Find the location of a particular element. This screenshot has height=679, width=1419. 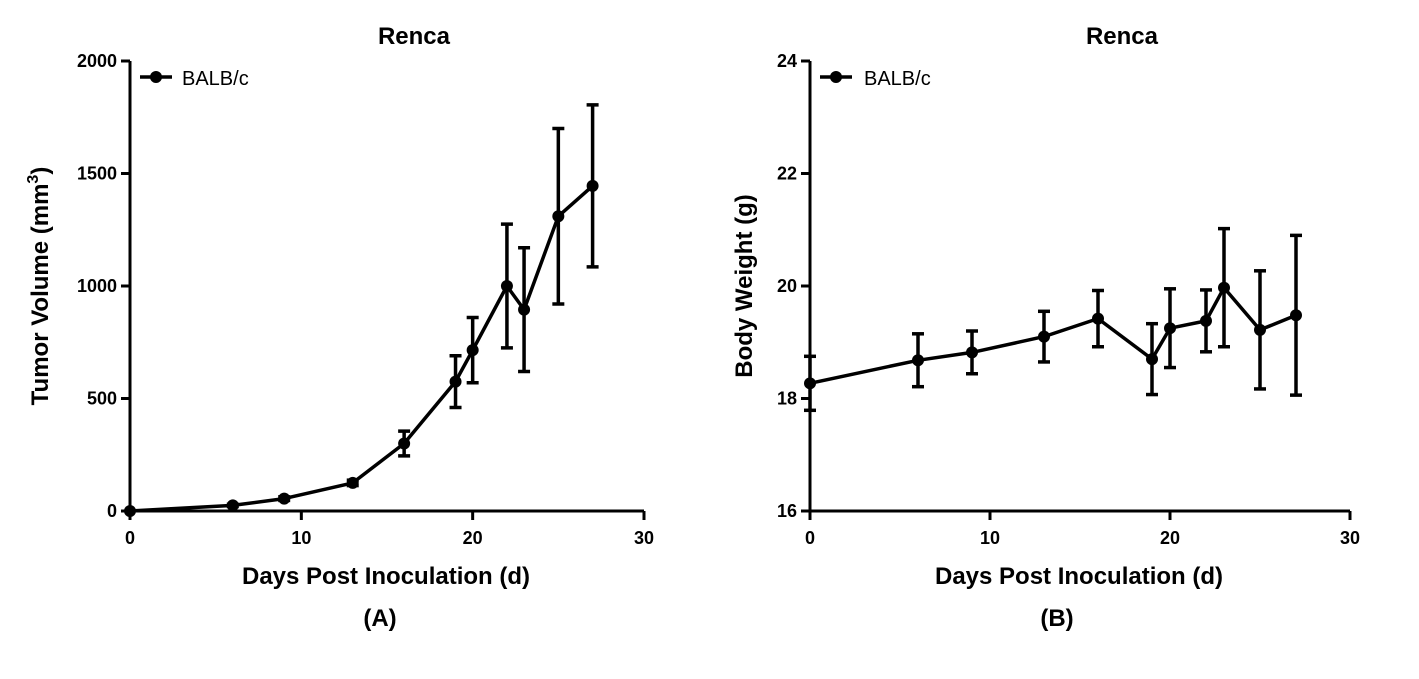

panel-a-y-axis-label-close: ) is located at coordinates (40, 171).